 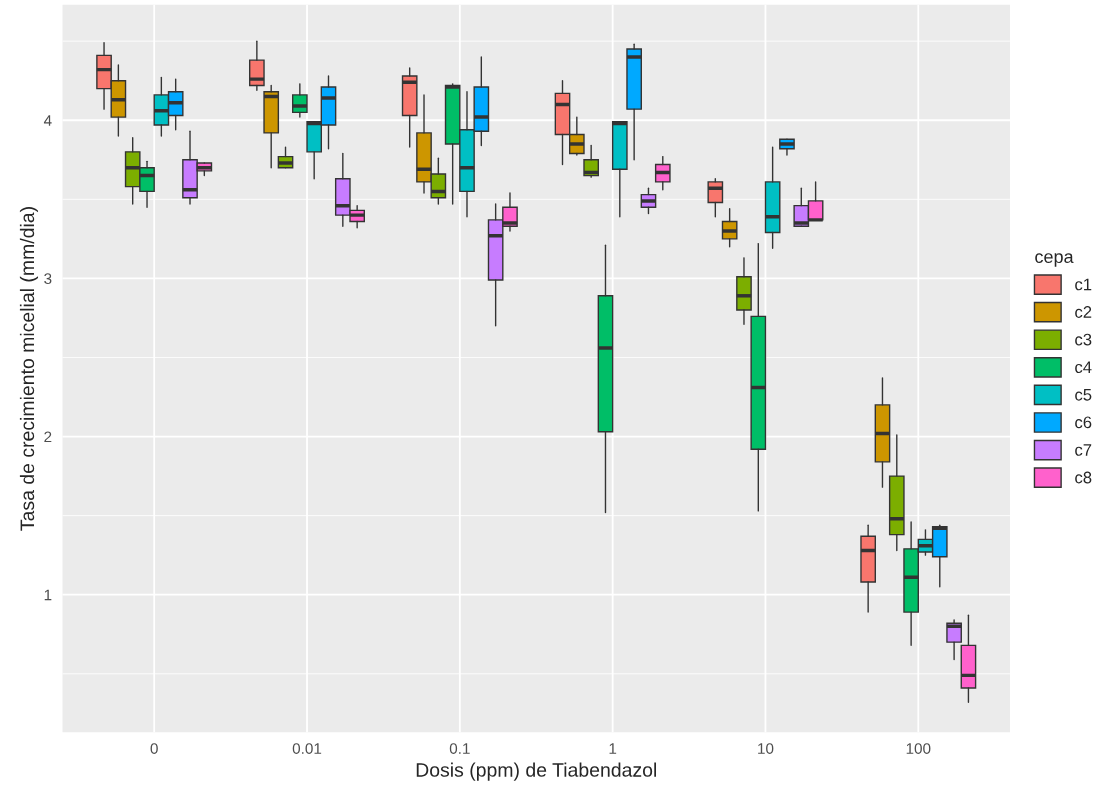 What do you see at coordinates (48, 437) in the screenshot?
I see `y-tick-label: 2` at bounding box center [48, 437].